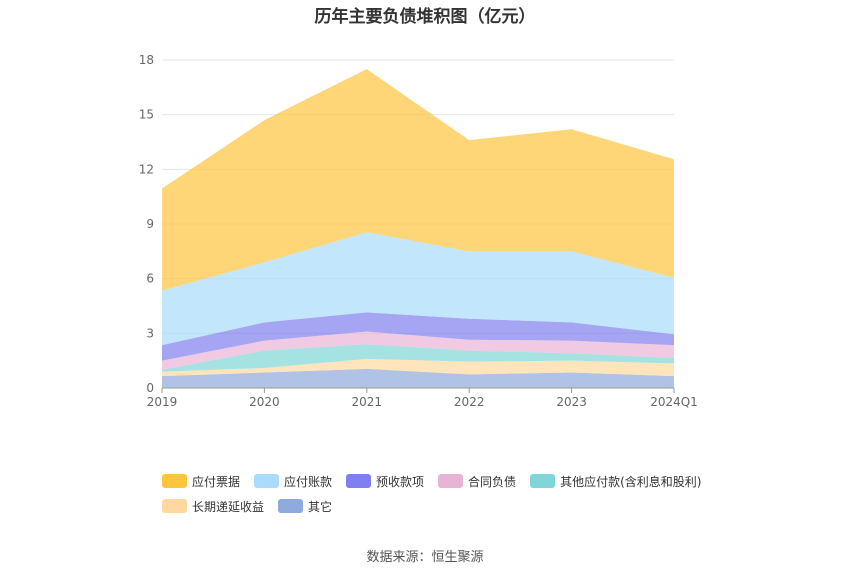 This screenshot has width=850, height=575. I want to click on legend-item: 预收款项, so click(385, 481).